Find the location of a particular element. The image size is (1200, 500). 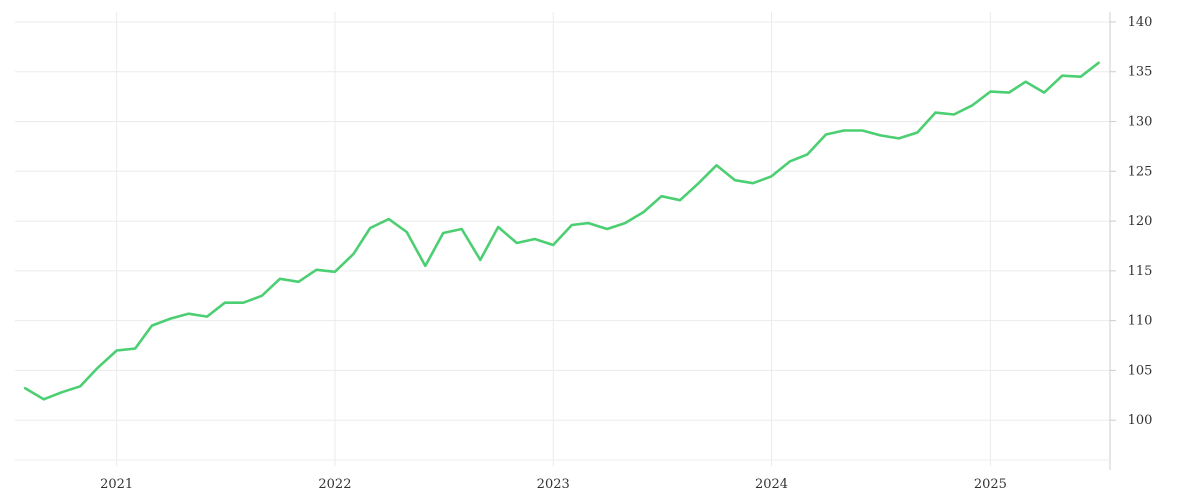

x-tick-label: 2023 is located at coordinates (553, 484).